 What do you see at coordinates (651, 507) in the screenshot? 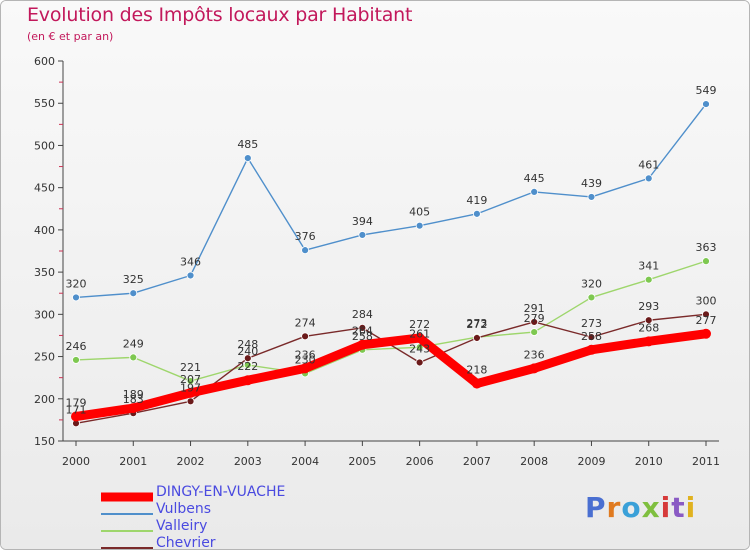
I see `logo-letter: x` at bounding box center [651, 507].